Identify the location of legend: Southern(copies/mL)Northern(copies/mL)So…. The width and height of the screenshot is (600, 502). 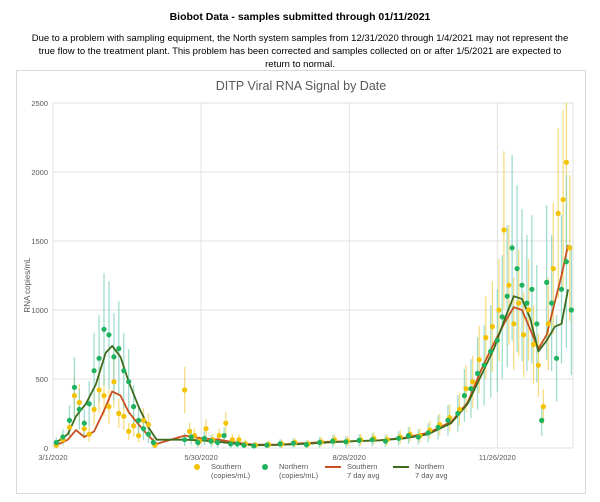
(321, 471).